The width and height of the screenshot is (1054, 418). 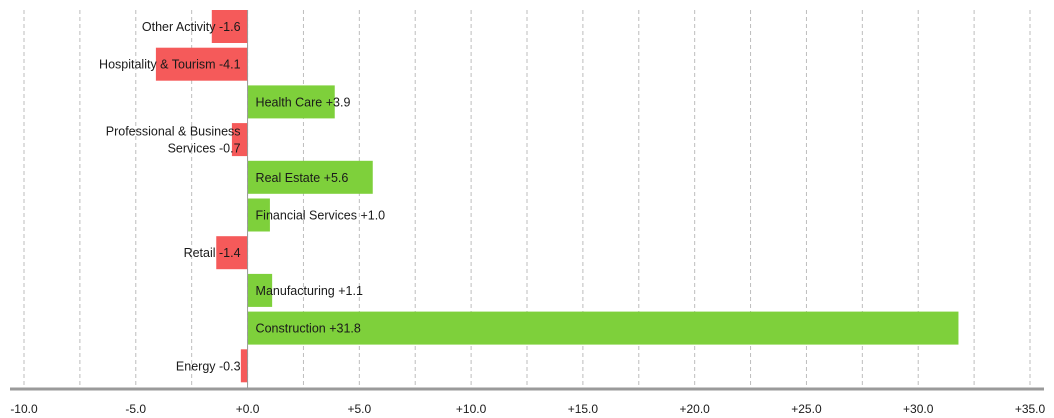 I want to click on x-tick-label: +20.0, so click(x=694, y=409).